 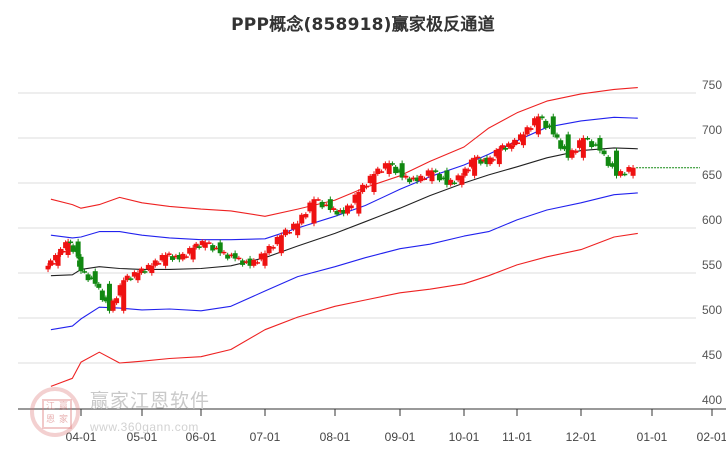 What do you see at coordinates (50, 406) in the screenshot?
I see `logo-char: 江` at bounding box center [50, 406].